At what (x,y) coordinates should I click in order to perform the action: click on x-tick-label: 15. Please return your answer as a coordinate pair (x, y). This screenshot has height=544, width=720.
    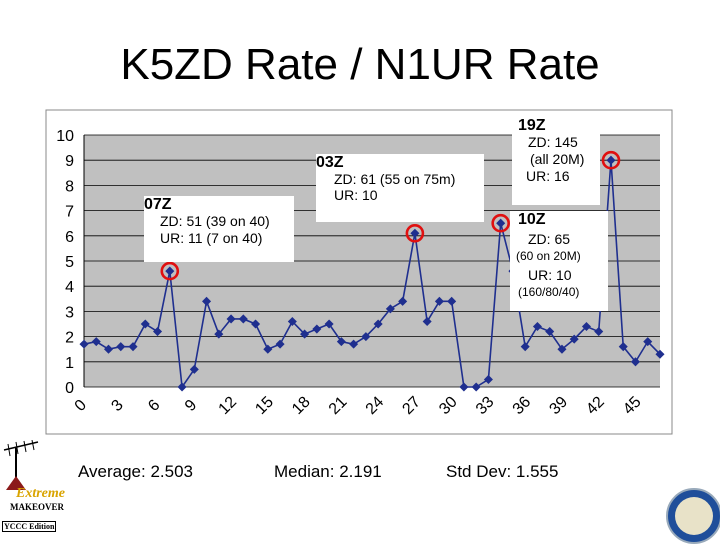
    Looking at the image, I should click on (264, 405).